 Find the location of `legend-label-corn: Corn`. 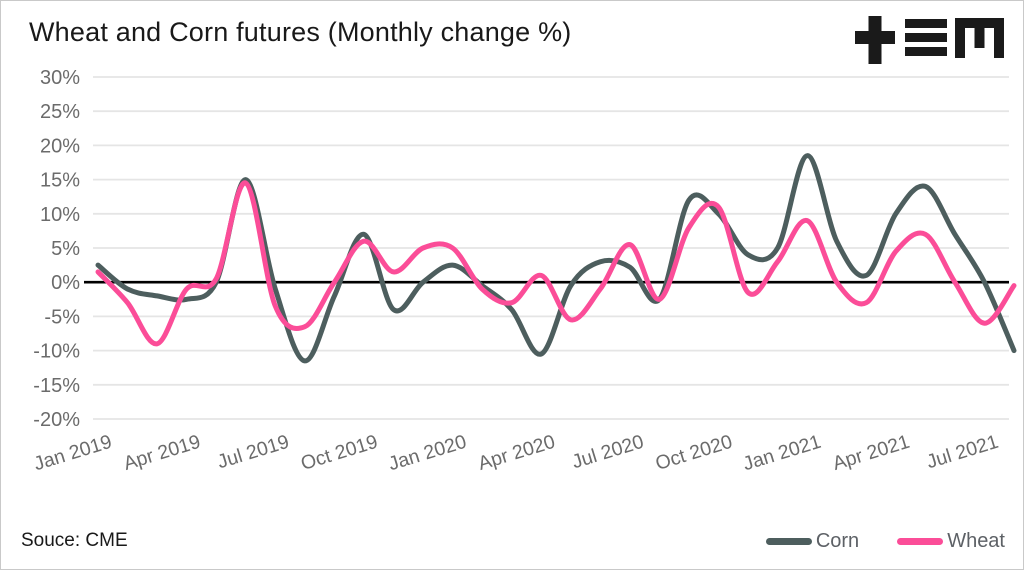

legend-label-corn: Corn is located at coordinates (837, 541).